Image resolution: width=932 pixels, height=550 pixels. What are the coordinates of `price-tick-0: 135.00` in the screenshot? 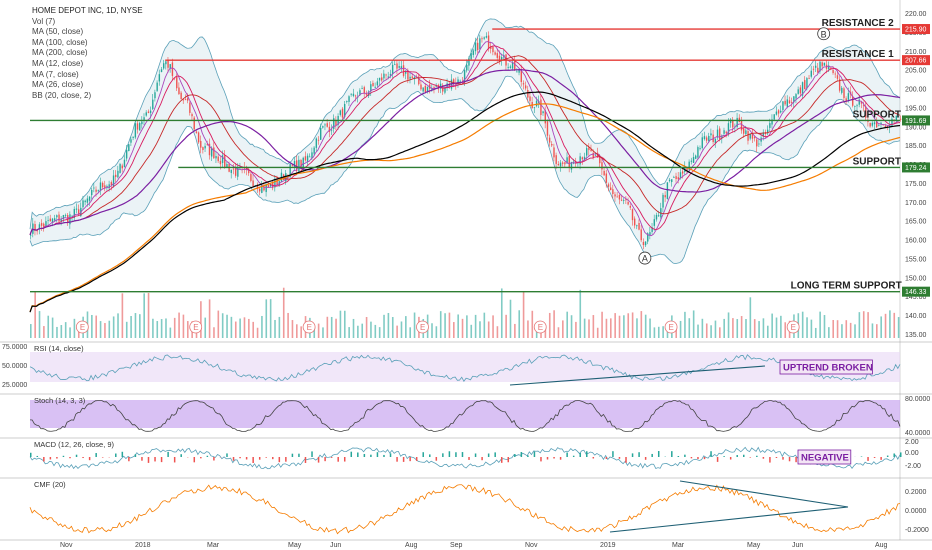 It's located at (916, 335).